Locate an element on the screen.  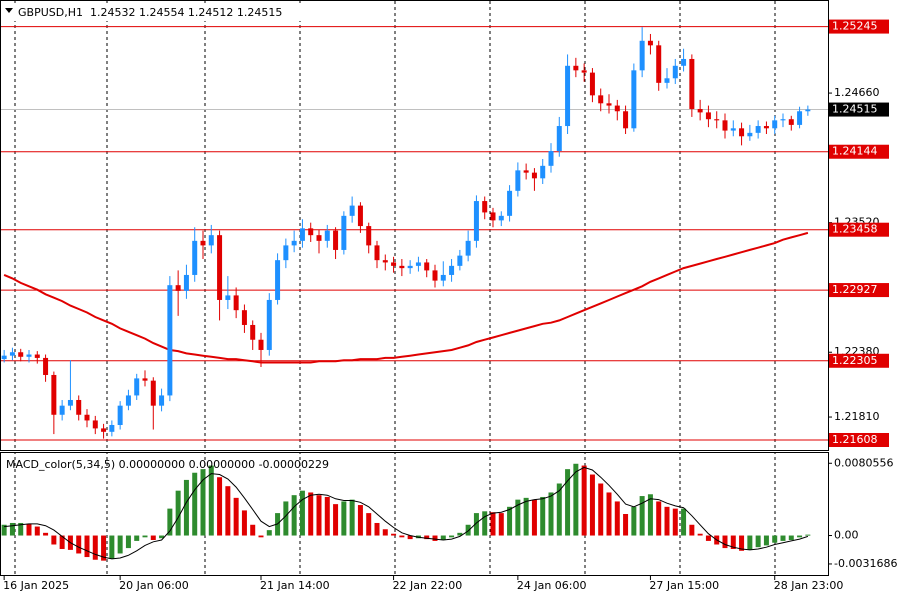
panel-separator is located at coordinates (414, 451).